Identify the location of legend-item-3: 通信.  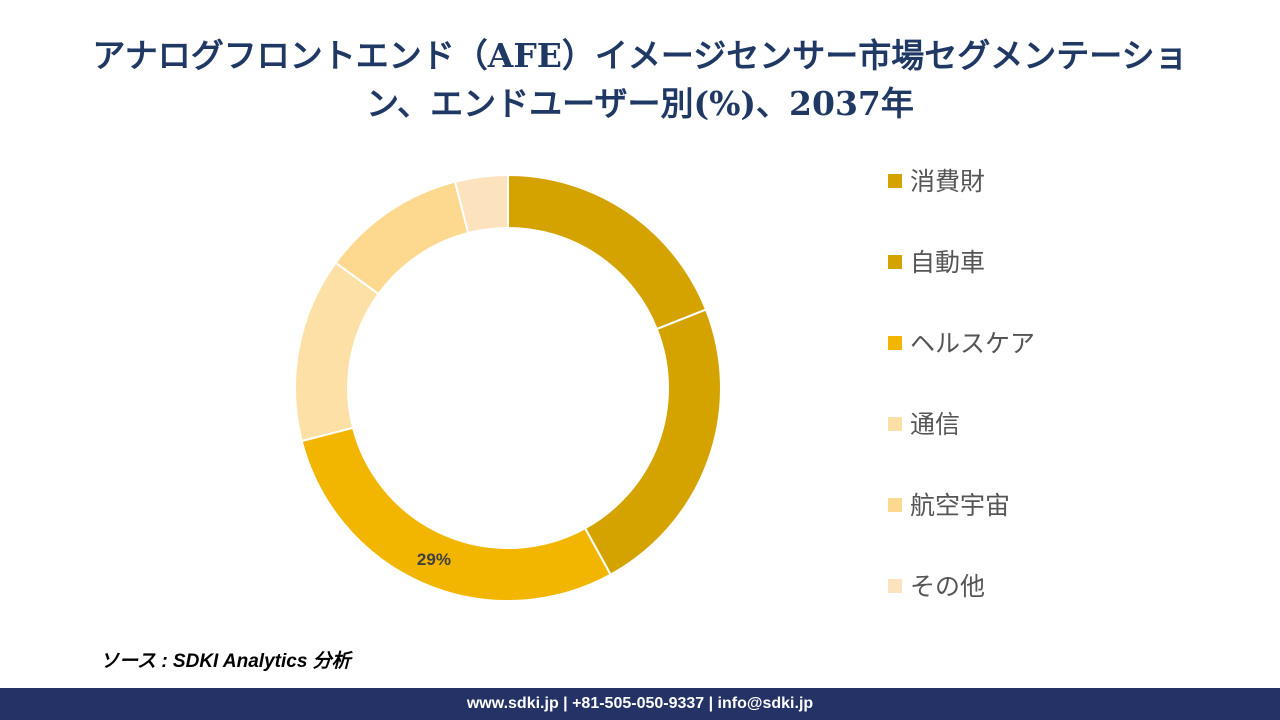
(961, 445).